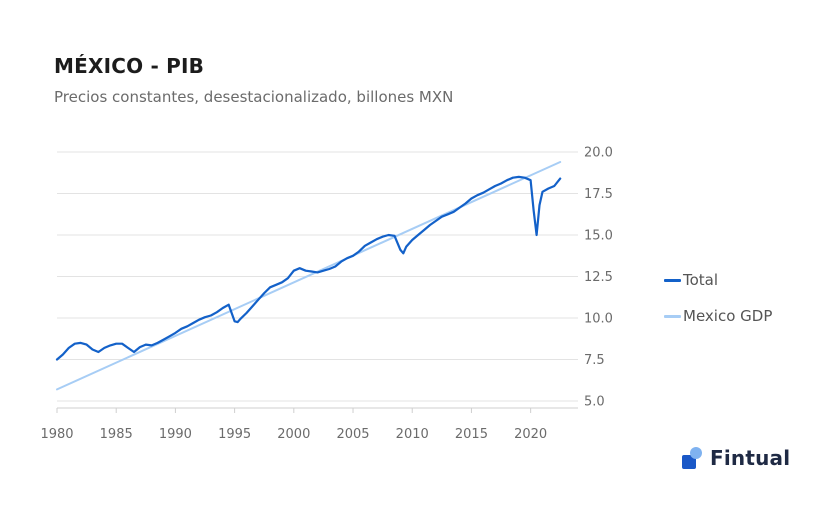 This screenshot has width=833, height=520. I want to click on chart-title: MÉXICO - PIB, so click(129, 66).